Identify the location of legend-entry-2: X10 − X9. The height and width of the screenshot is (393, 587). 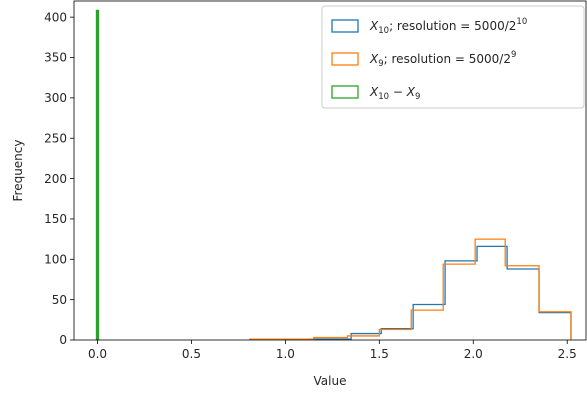
(394, 93).